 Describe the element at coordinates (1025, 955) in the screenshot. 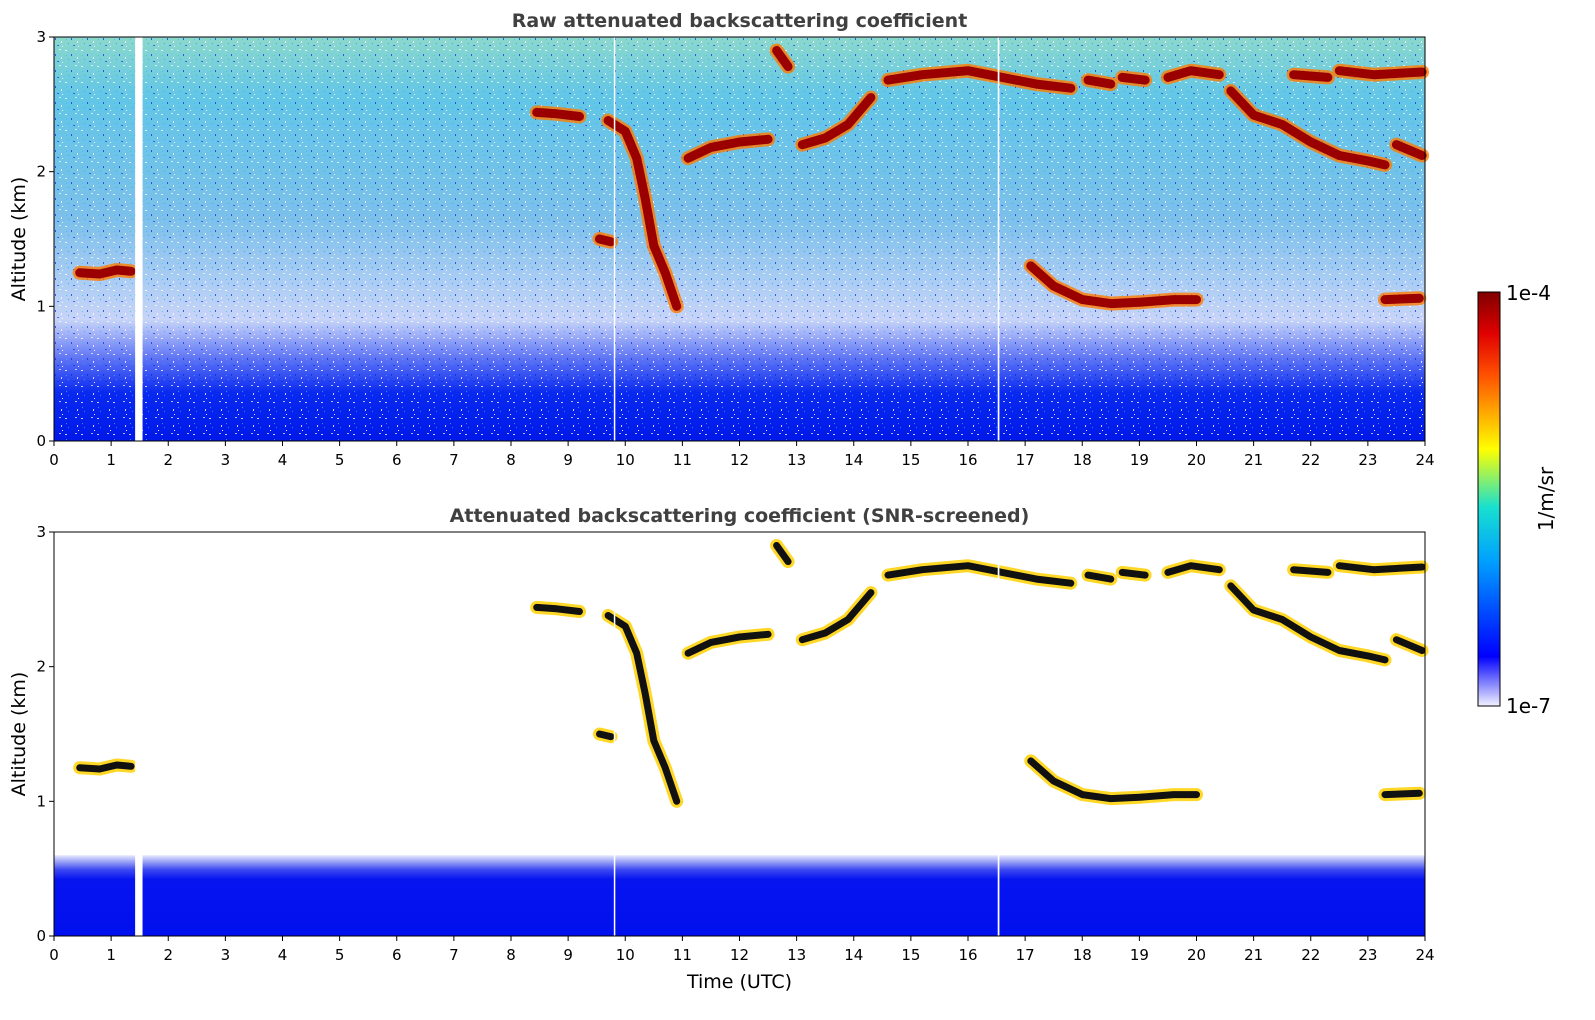

I see `x-tick-label: 17` at that location.